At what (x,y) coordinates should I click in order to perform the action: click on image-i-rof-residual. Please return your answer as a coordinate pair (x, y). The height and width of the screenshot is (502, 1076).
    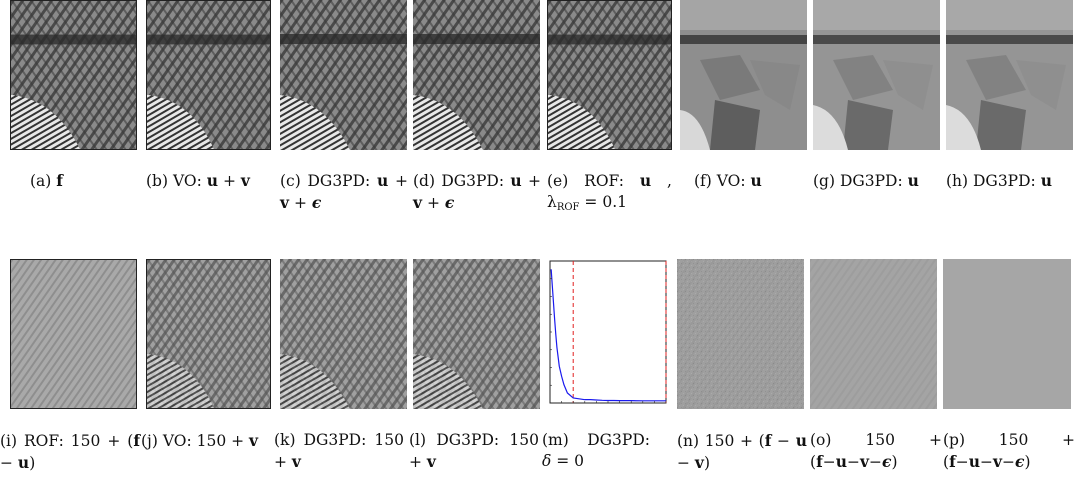
    Looking at the image, I should click on (73, 334).